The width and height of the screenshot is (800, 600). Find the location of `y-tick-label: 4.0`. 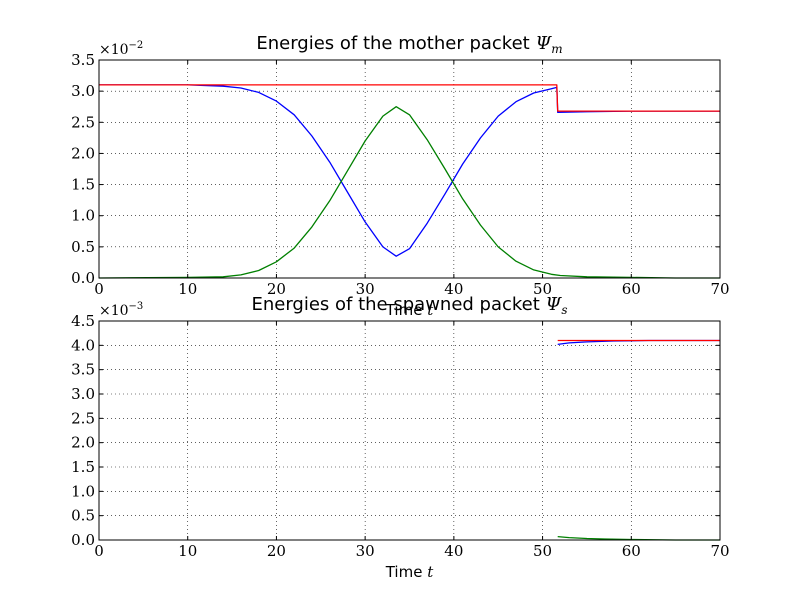

y-tick-label: 4.0 is located at coordinates (83, 345).